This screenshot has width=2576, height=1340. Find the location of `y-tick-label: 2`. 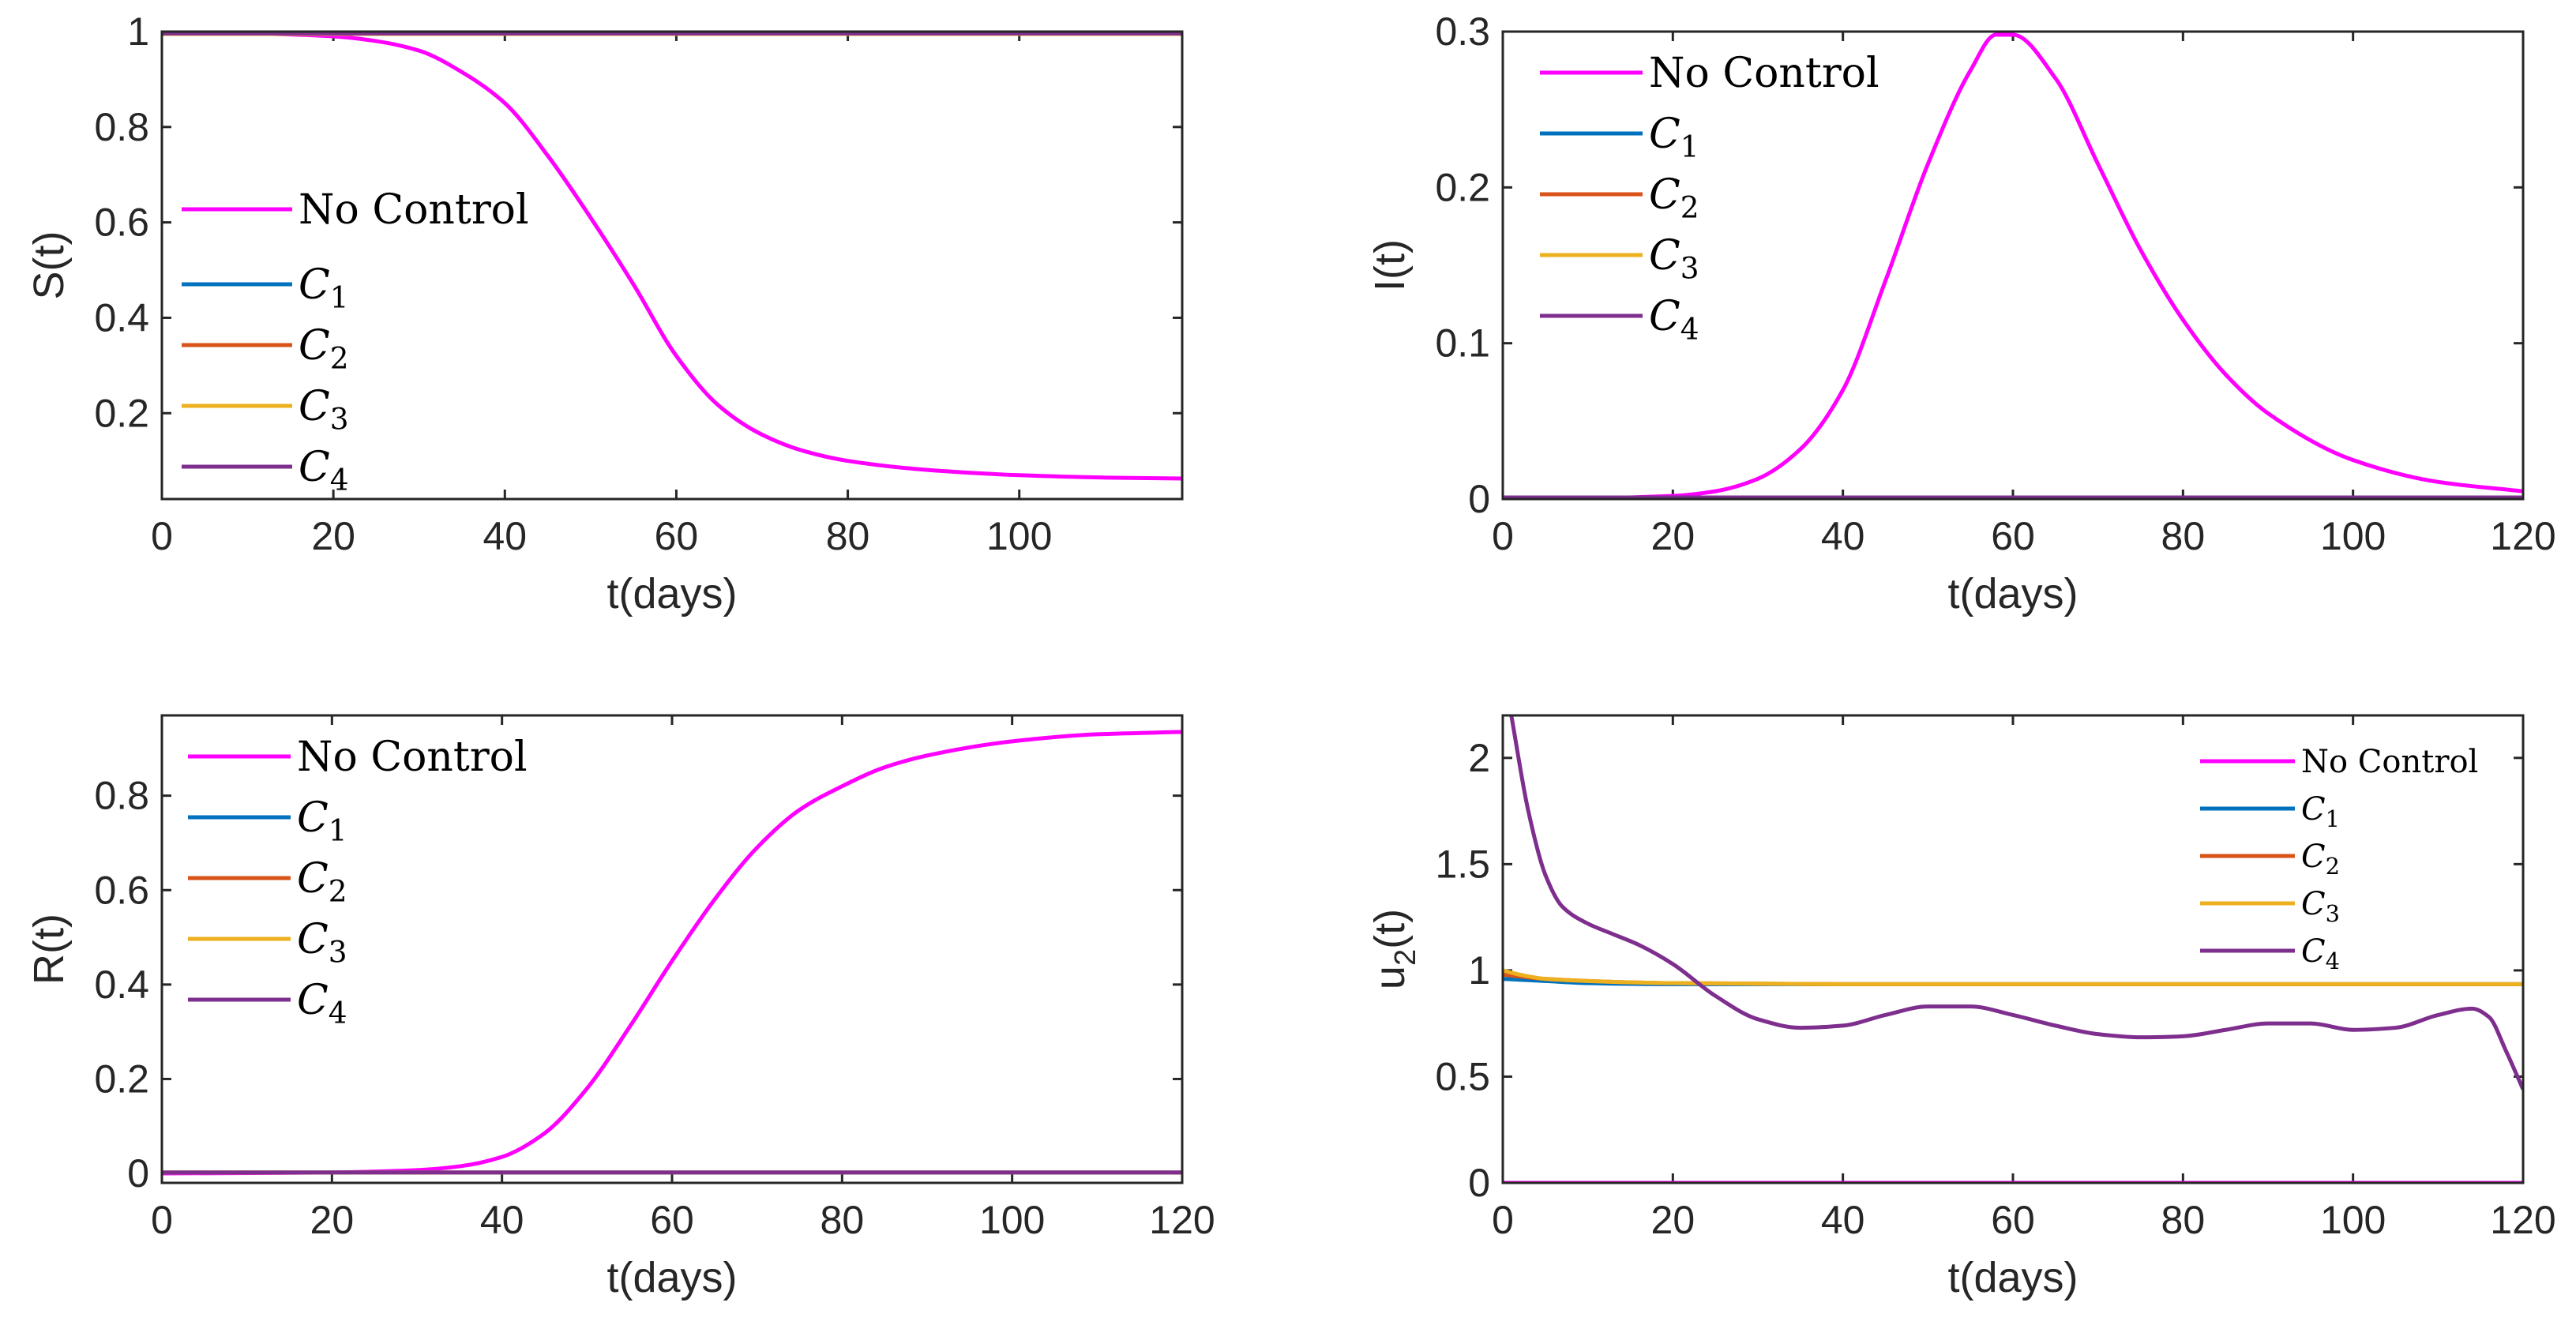

y-tick-label: 2 is located at coordinates (1479, 758).